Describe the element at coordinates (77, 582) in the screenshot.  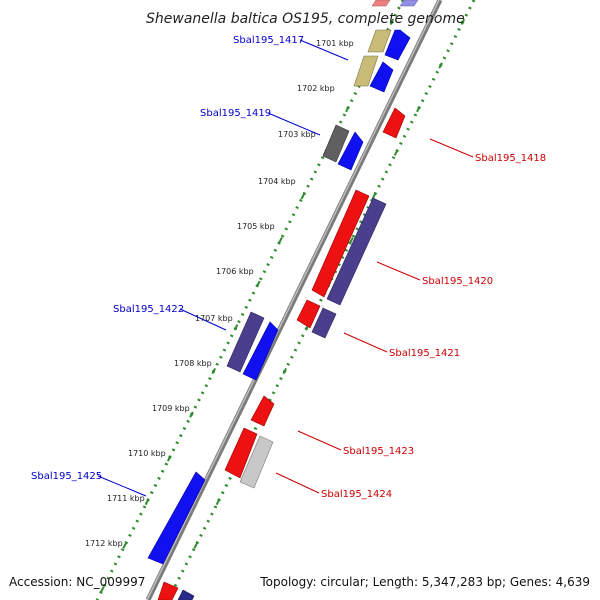
I see `accession-text: Accession: NC_009997` at that location.